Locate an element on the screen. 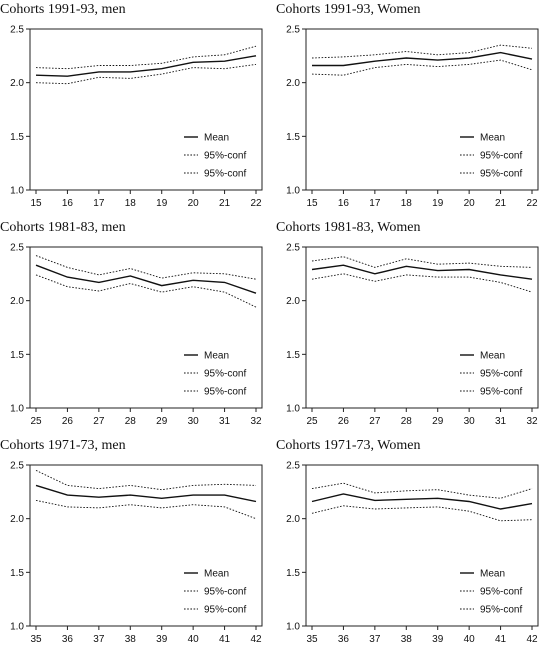 The height and width of the screenshot is (655, 553). x-tick-label: 42 is located at coordinates (256, 639).